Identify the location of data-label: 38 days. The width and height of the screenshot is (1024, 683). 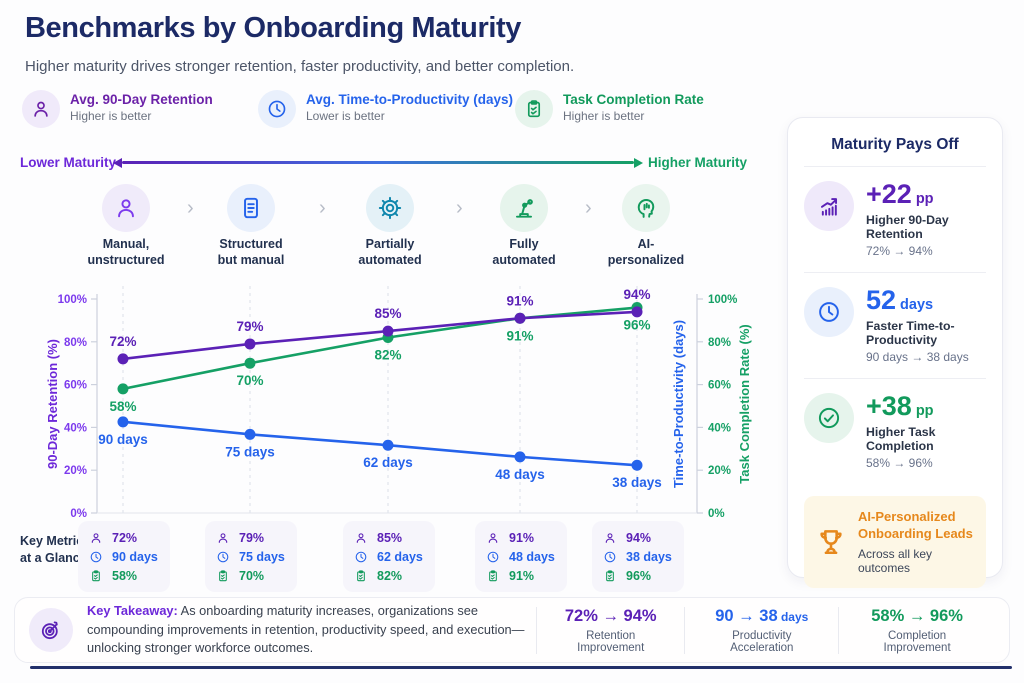
(637, 482).